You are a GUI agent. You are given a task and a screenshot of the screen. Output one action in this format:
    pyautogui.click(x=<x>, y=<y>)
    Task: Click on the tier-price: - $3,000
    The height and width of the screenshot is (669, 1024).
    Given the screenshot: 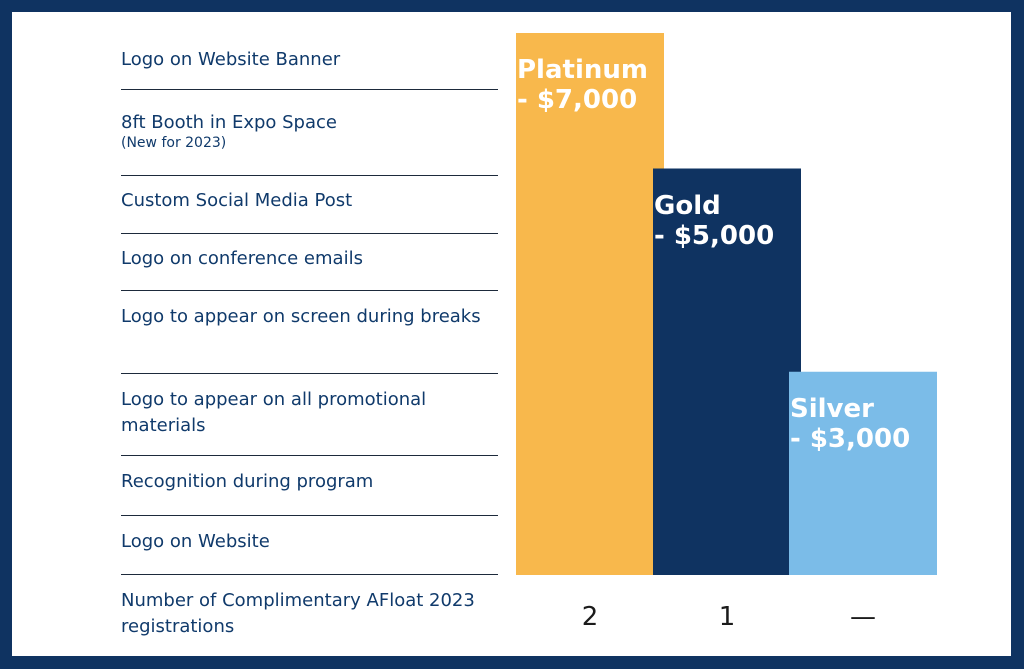 What is the action you would take?
    pyautogui.click(x=850, y=438)
    